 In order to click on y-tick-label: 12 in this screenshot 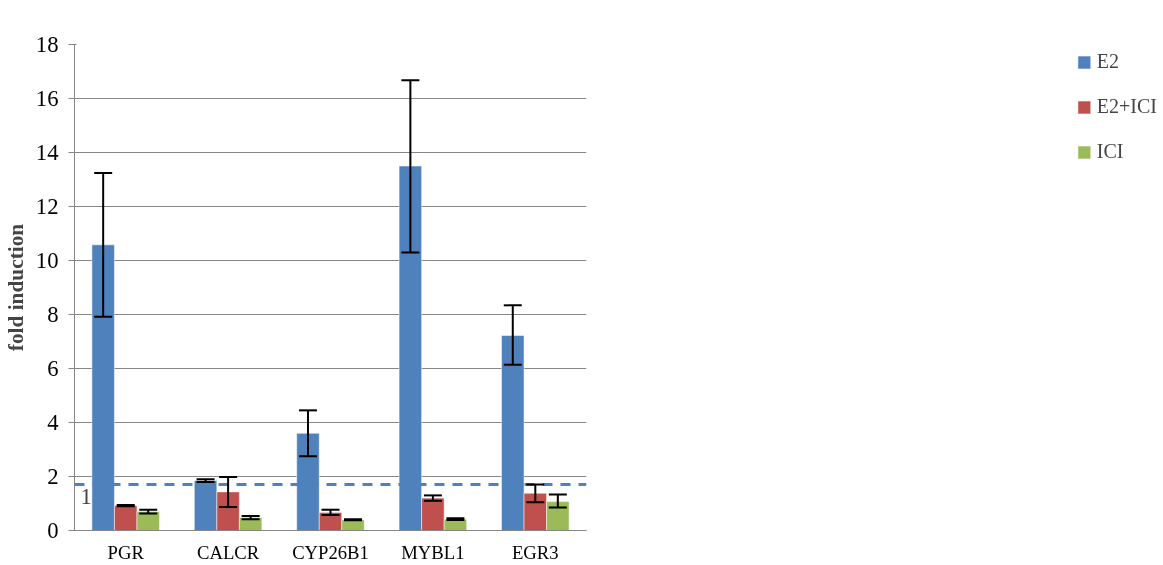, I will do `click(47, 206)`.